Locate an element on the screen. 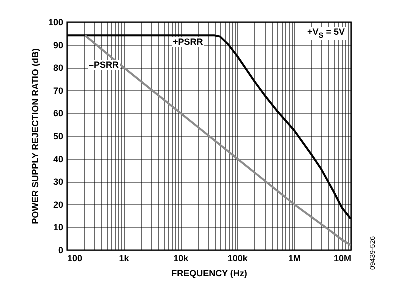 This screenshot has width=410, height=292. y-tick-label: 80 is located at coordinates (58, 68).